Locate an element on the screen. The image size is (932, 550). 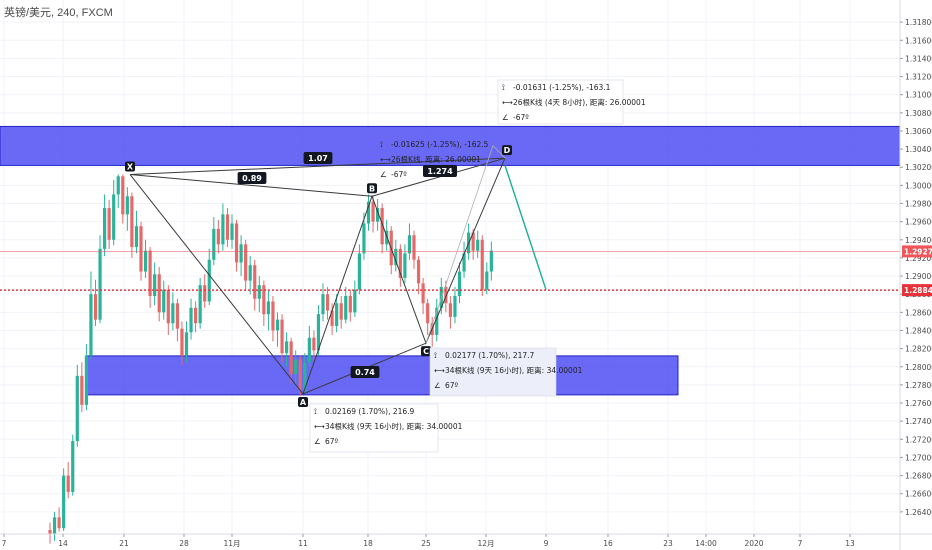
x-tick-label: 21 is located at coordinates (124, 543).